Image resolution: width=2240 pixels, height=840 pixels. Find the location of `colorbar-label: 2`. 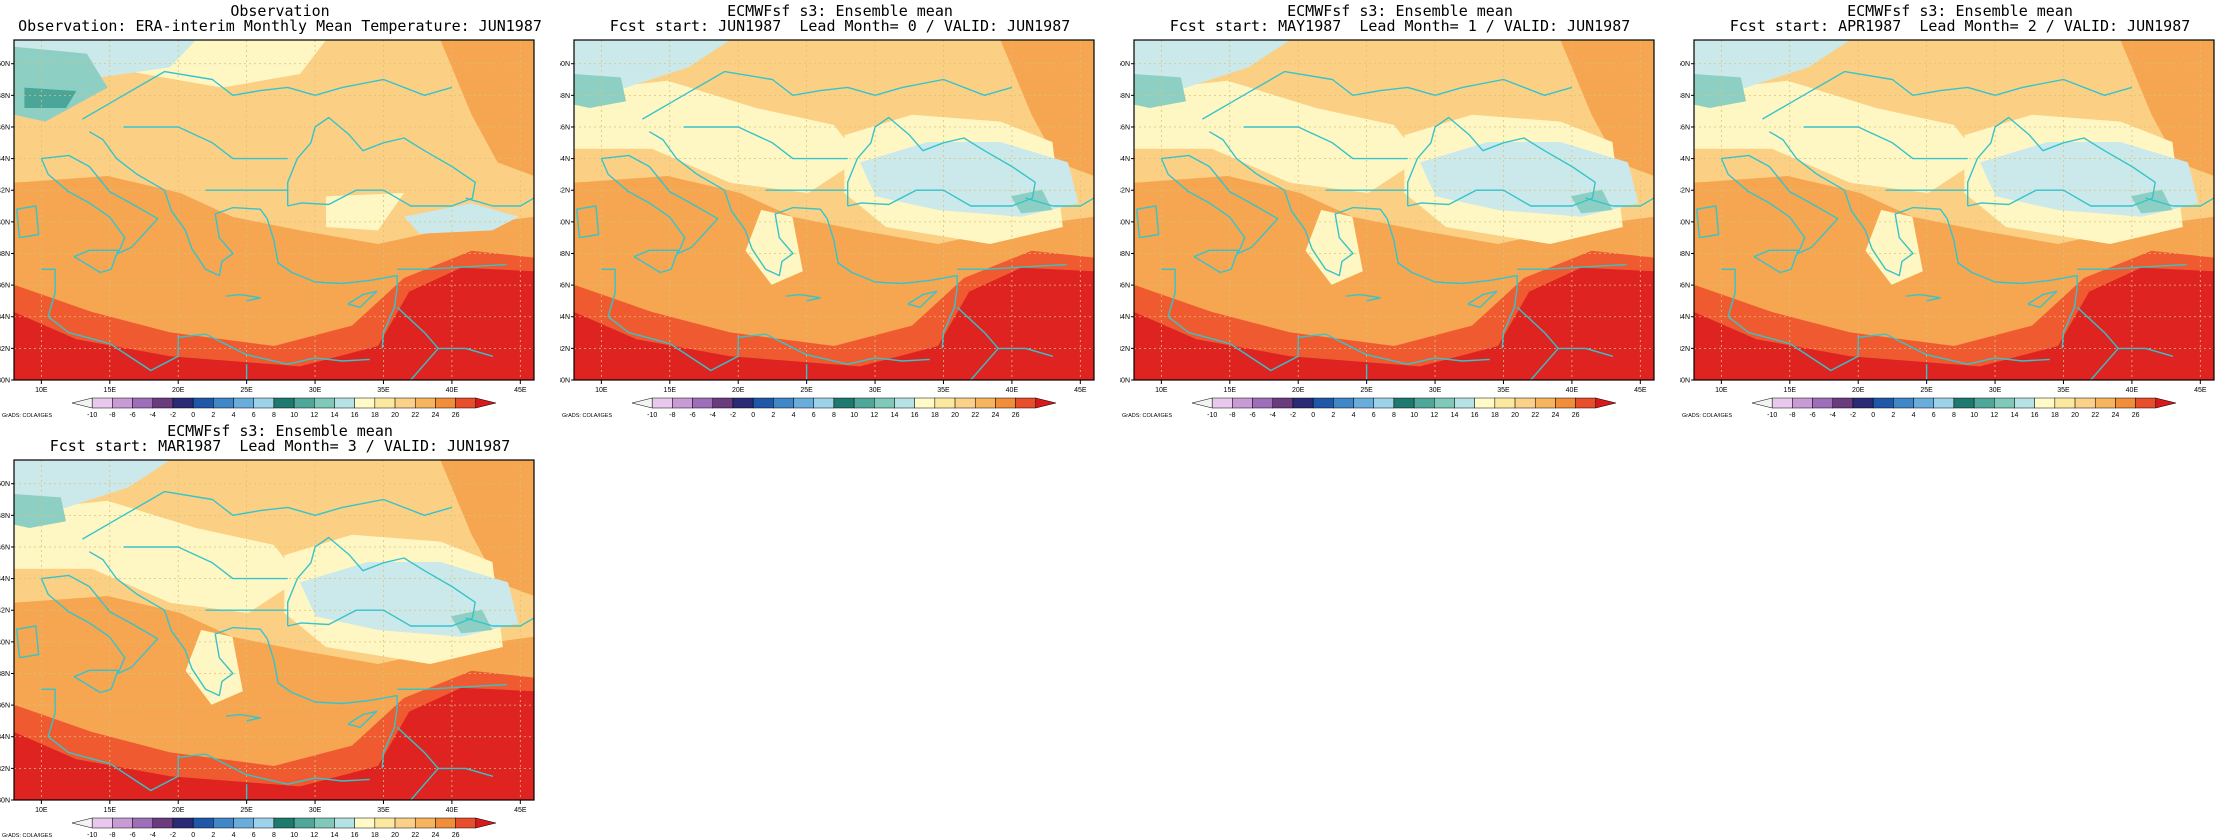

colorbar-label: 2 is located at coordinates (1893, 415).